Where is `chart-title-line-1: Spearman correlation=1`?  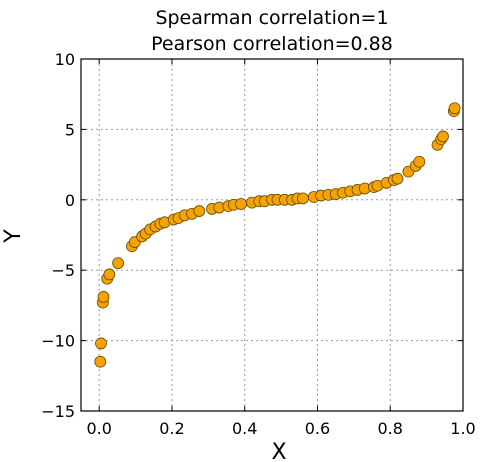 chart-title-line-1: Spearman correlation=1 is located at coordinates (271, 18).